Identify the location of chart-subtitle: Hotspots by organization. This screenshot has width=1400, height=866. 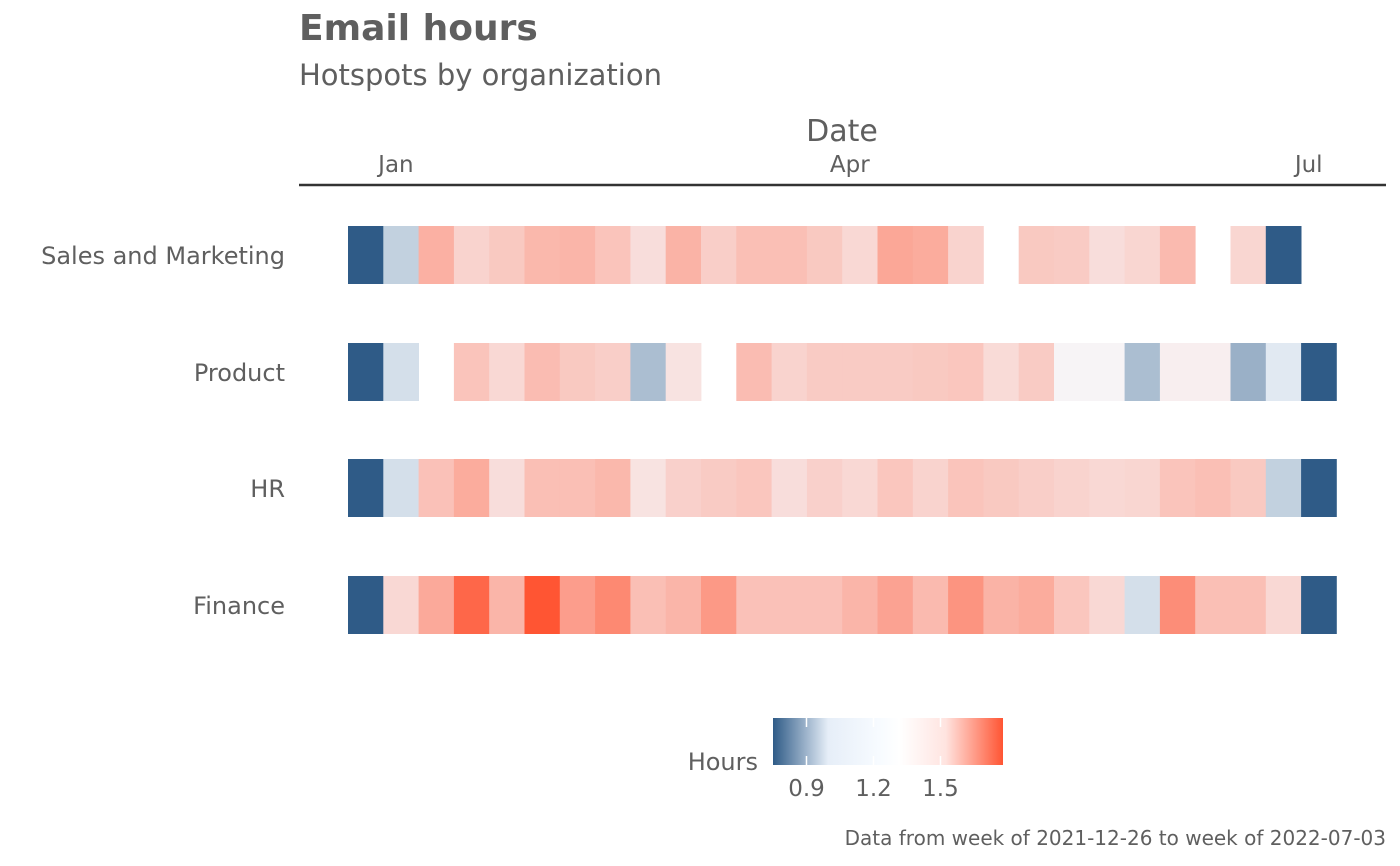
(480, 75).